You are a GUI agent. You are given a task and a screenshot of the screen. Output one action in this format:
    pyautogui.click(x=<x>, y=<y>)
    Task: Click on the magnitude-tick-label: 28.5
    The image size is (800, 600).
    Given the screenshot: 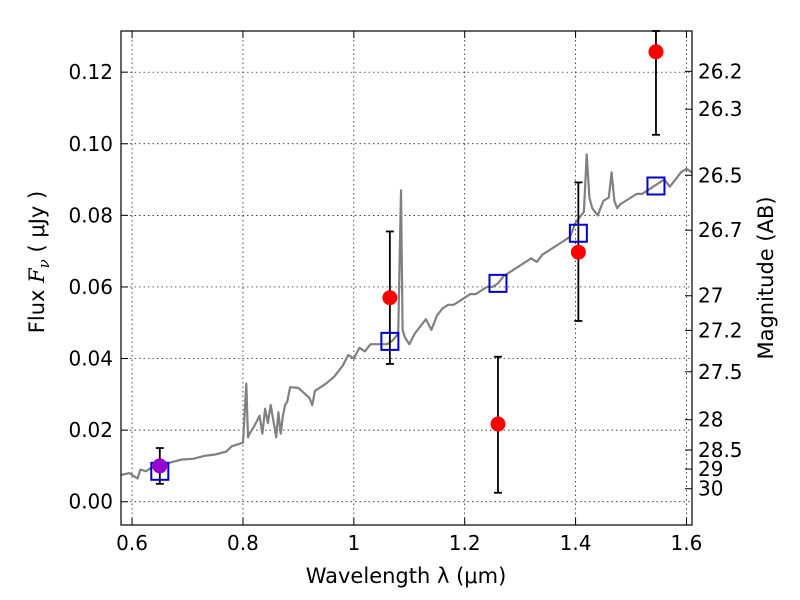 What is the action you would take?
    pyautogui.click(x=720, y=450)
    